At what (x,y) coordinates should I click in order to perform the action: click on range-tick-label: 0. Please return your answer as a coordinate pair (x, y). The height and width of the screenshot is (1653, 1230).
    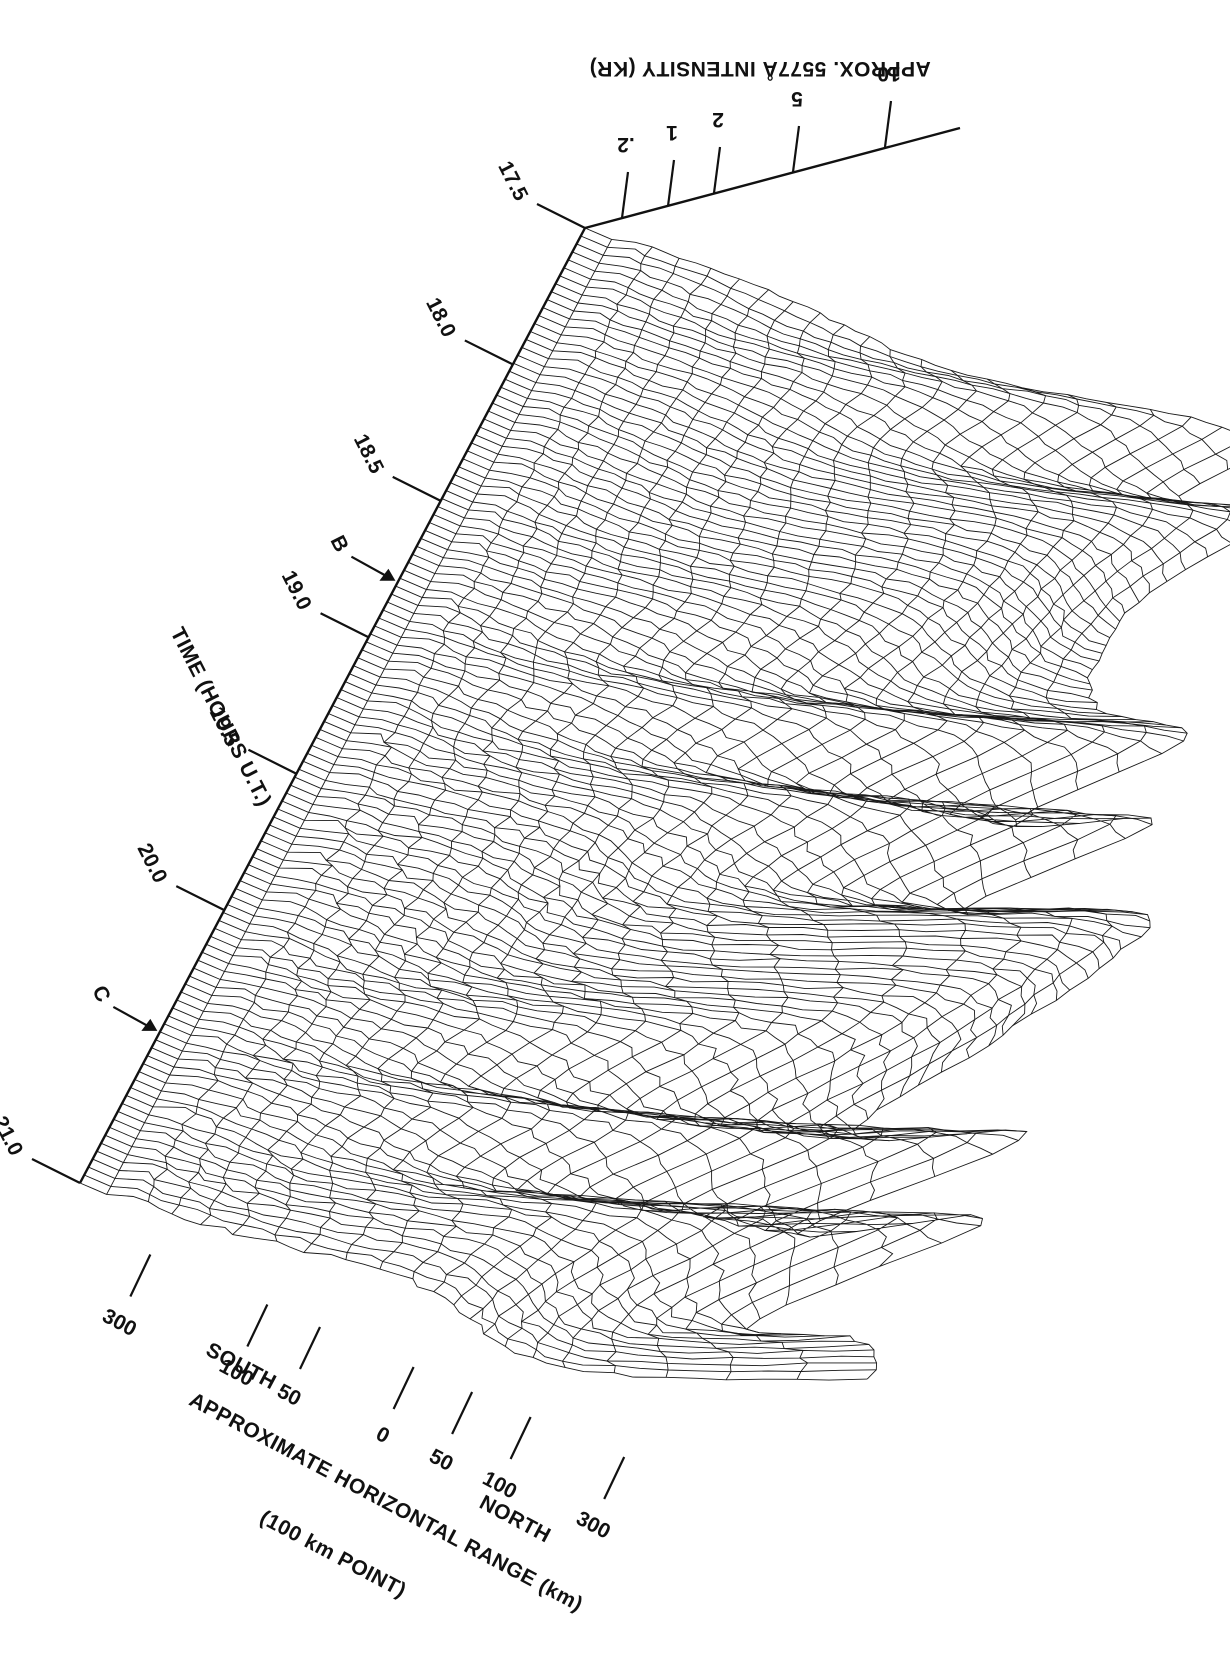
    Looking at the image, I should click on (382, 1435).